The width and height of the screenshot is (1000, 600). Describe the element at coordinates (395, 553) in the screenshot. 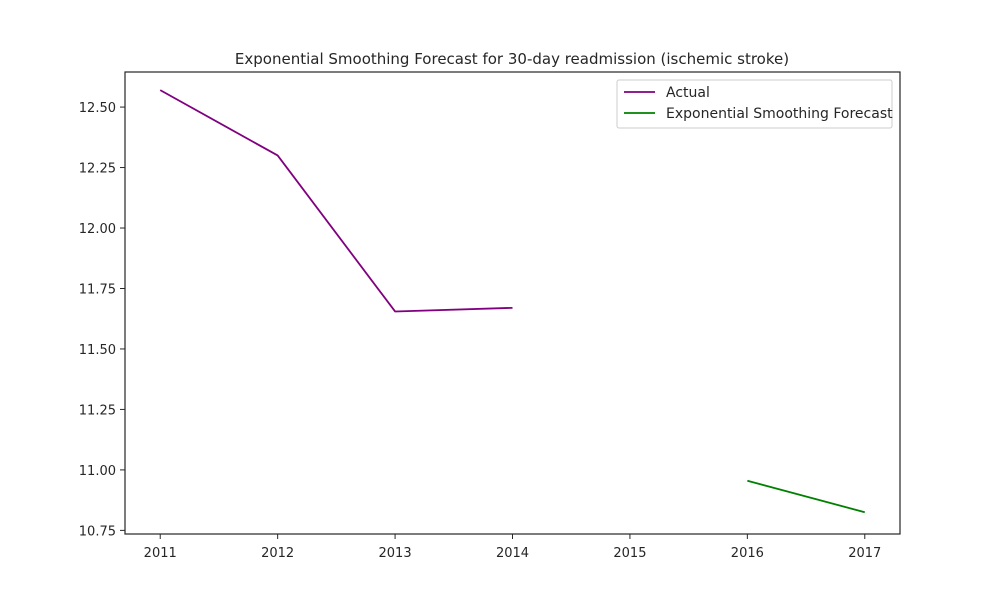

I see `x-tick-label: 2013` at that location.